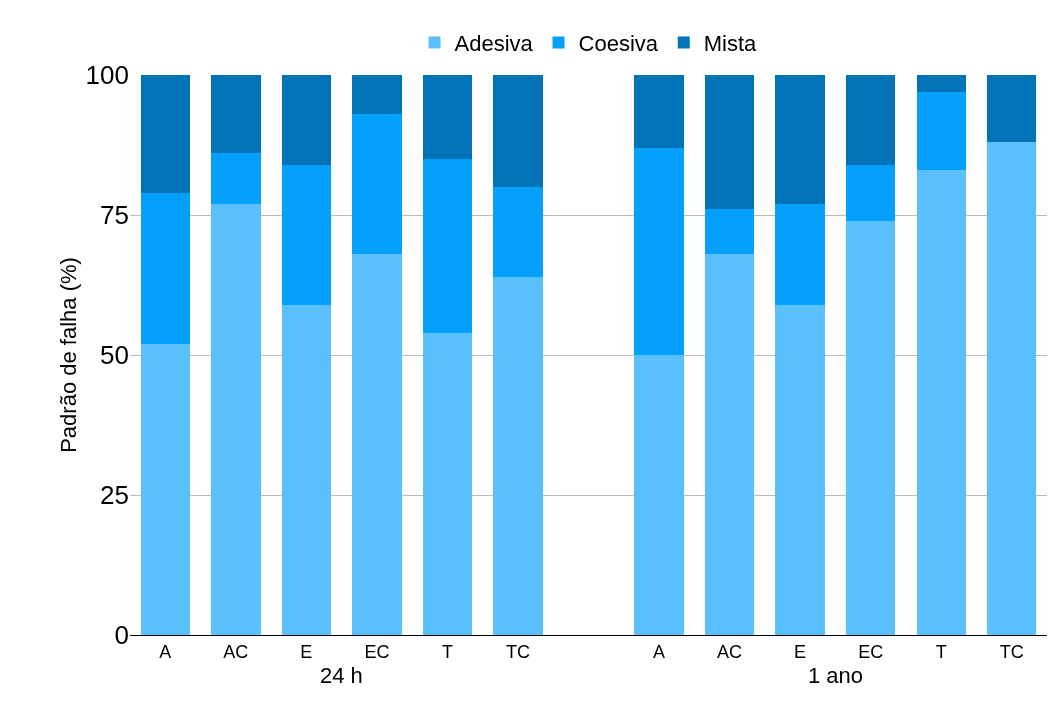  Describe the element at coordinates (114, 355) in the screenshot. I see `y-tick-label: 50` at that location.